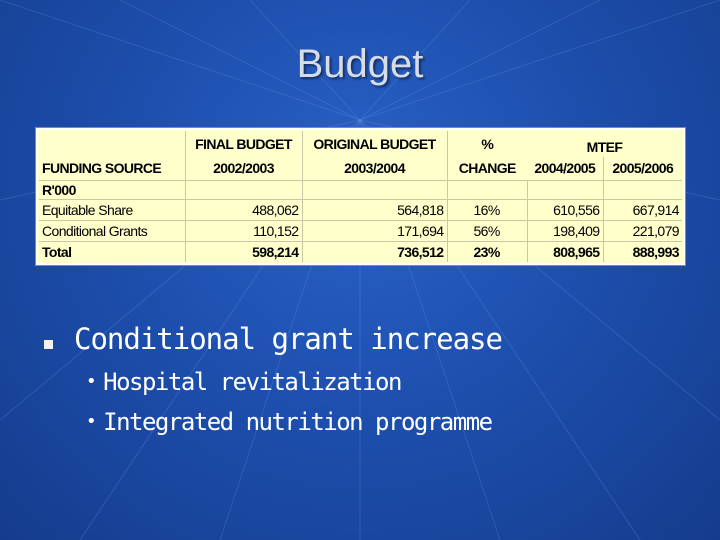 The image size is (720, 540). Describe the element at coordinates (374, 210) in the screenshot. I see `row-original-budget: 564,818` at that location.